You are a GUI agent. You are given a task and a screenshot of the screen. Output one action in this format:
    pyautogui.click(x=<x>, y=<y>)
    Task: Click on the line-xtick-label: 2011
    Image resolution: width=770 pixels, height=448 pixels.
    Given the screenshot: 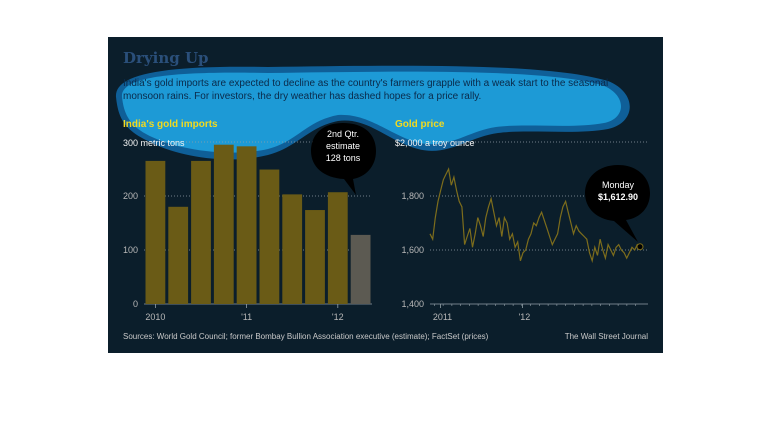 What is the action you would take?
    pyautogui.click(x=442, y=317)
    